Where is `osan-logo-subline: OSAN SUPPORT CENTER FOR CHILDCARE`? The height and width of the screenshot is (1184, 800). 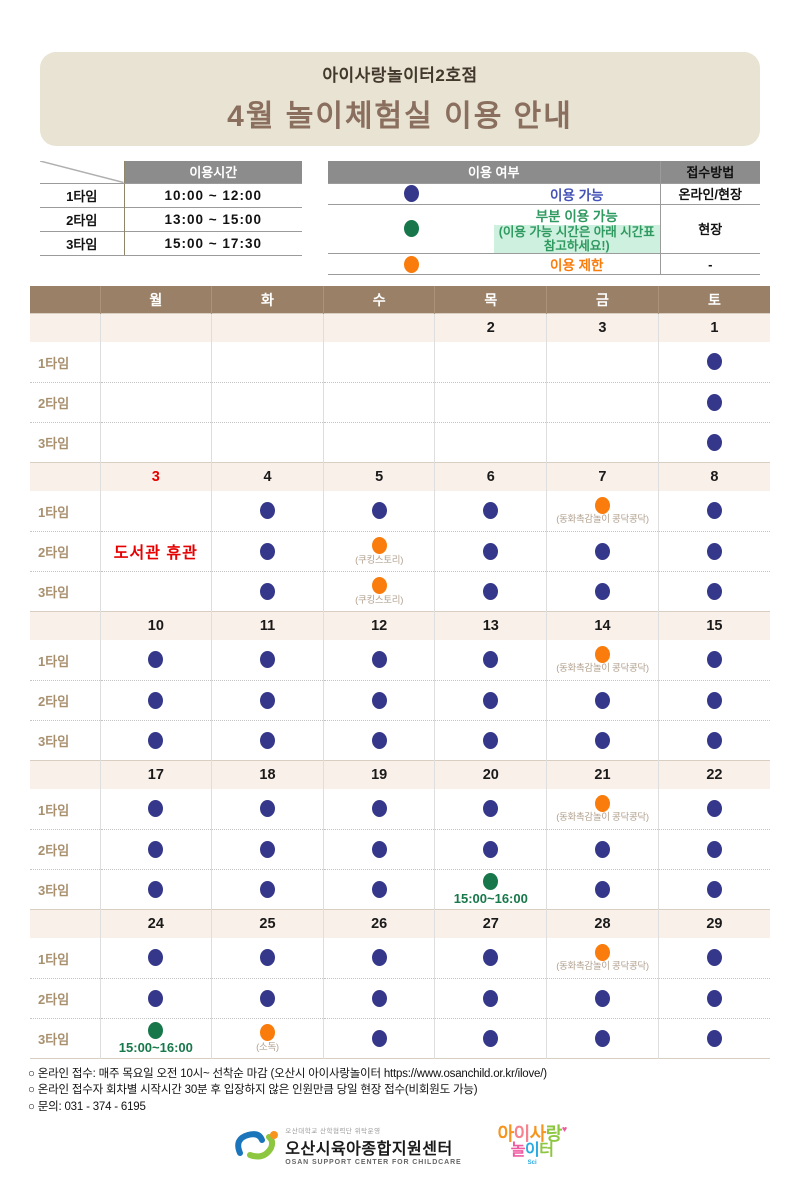 osan-logo-subline: OSAN SUPPORT CENTER FOR CHILDCARE is located at coordinates (373, 1162).